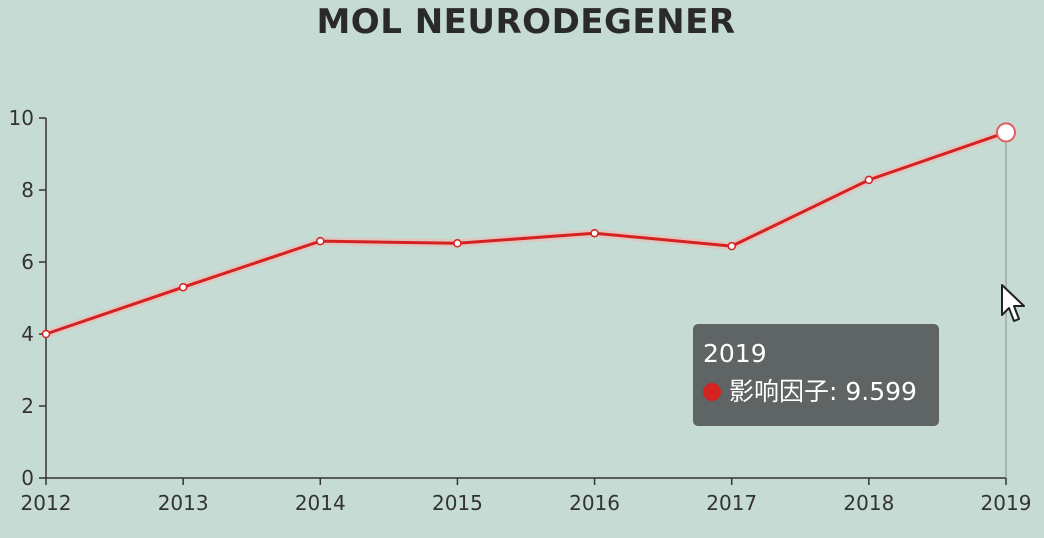 This screenshot has width=1044, height=538. Describe the element at coordinates (183, 503) in the screenshot. I see `x-tick-label: 2013` at that location.